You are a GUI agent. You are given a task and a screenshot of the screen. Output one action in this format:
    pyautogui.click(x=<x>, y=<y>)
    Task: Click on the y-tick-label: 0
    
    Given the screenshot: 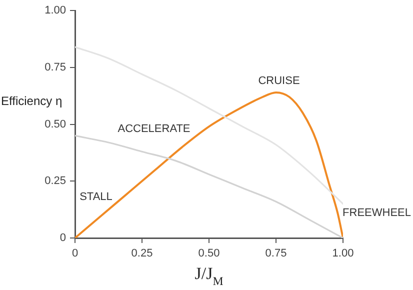 What is the action you would take?
    pyautogui.click(x=63, y=238)
    